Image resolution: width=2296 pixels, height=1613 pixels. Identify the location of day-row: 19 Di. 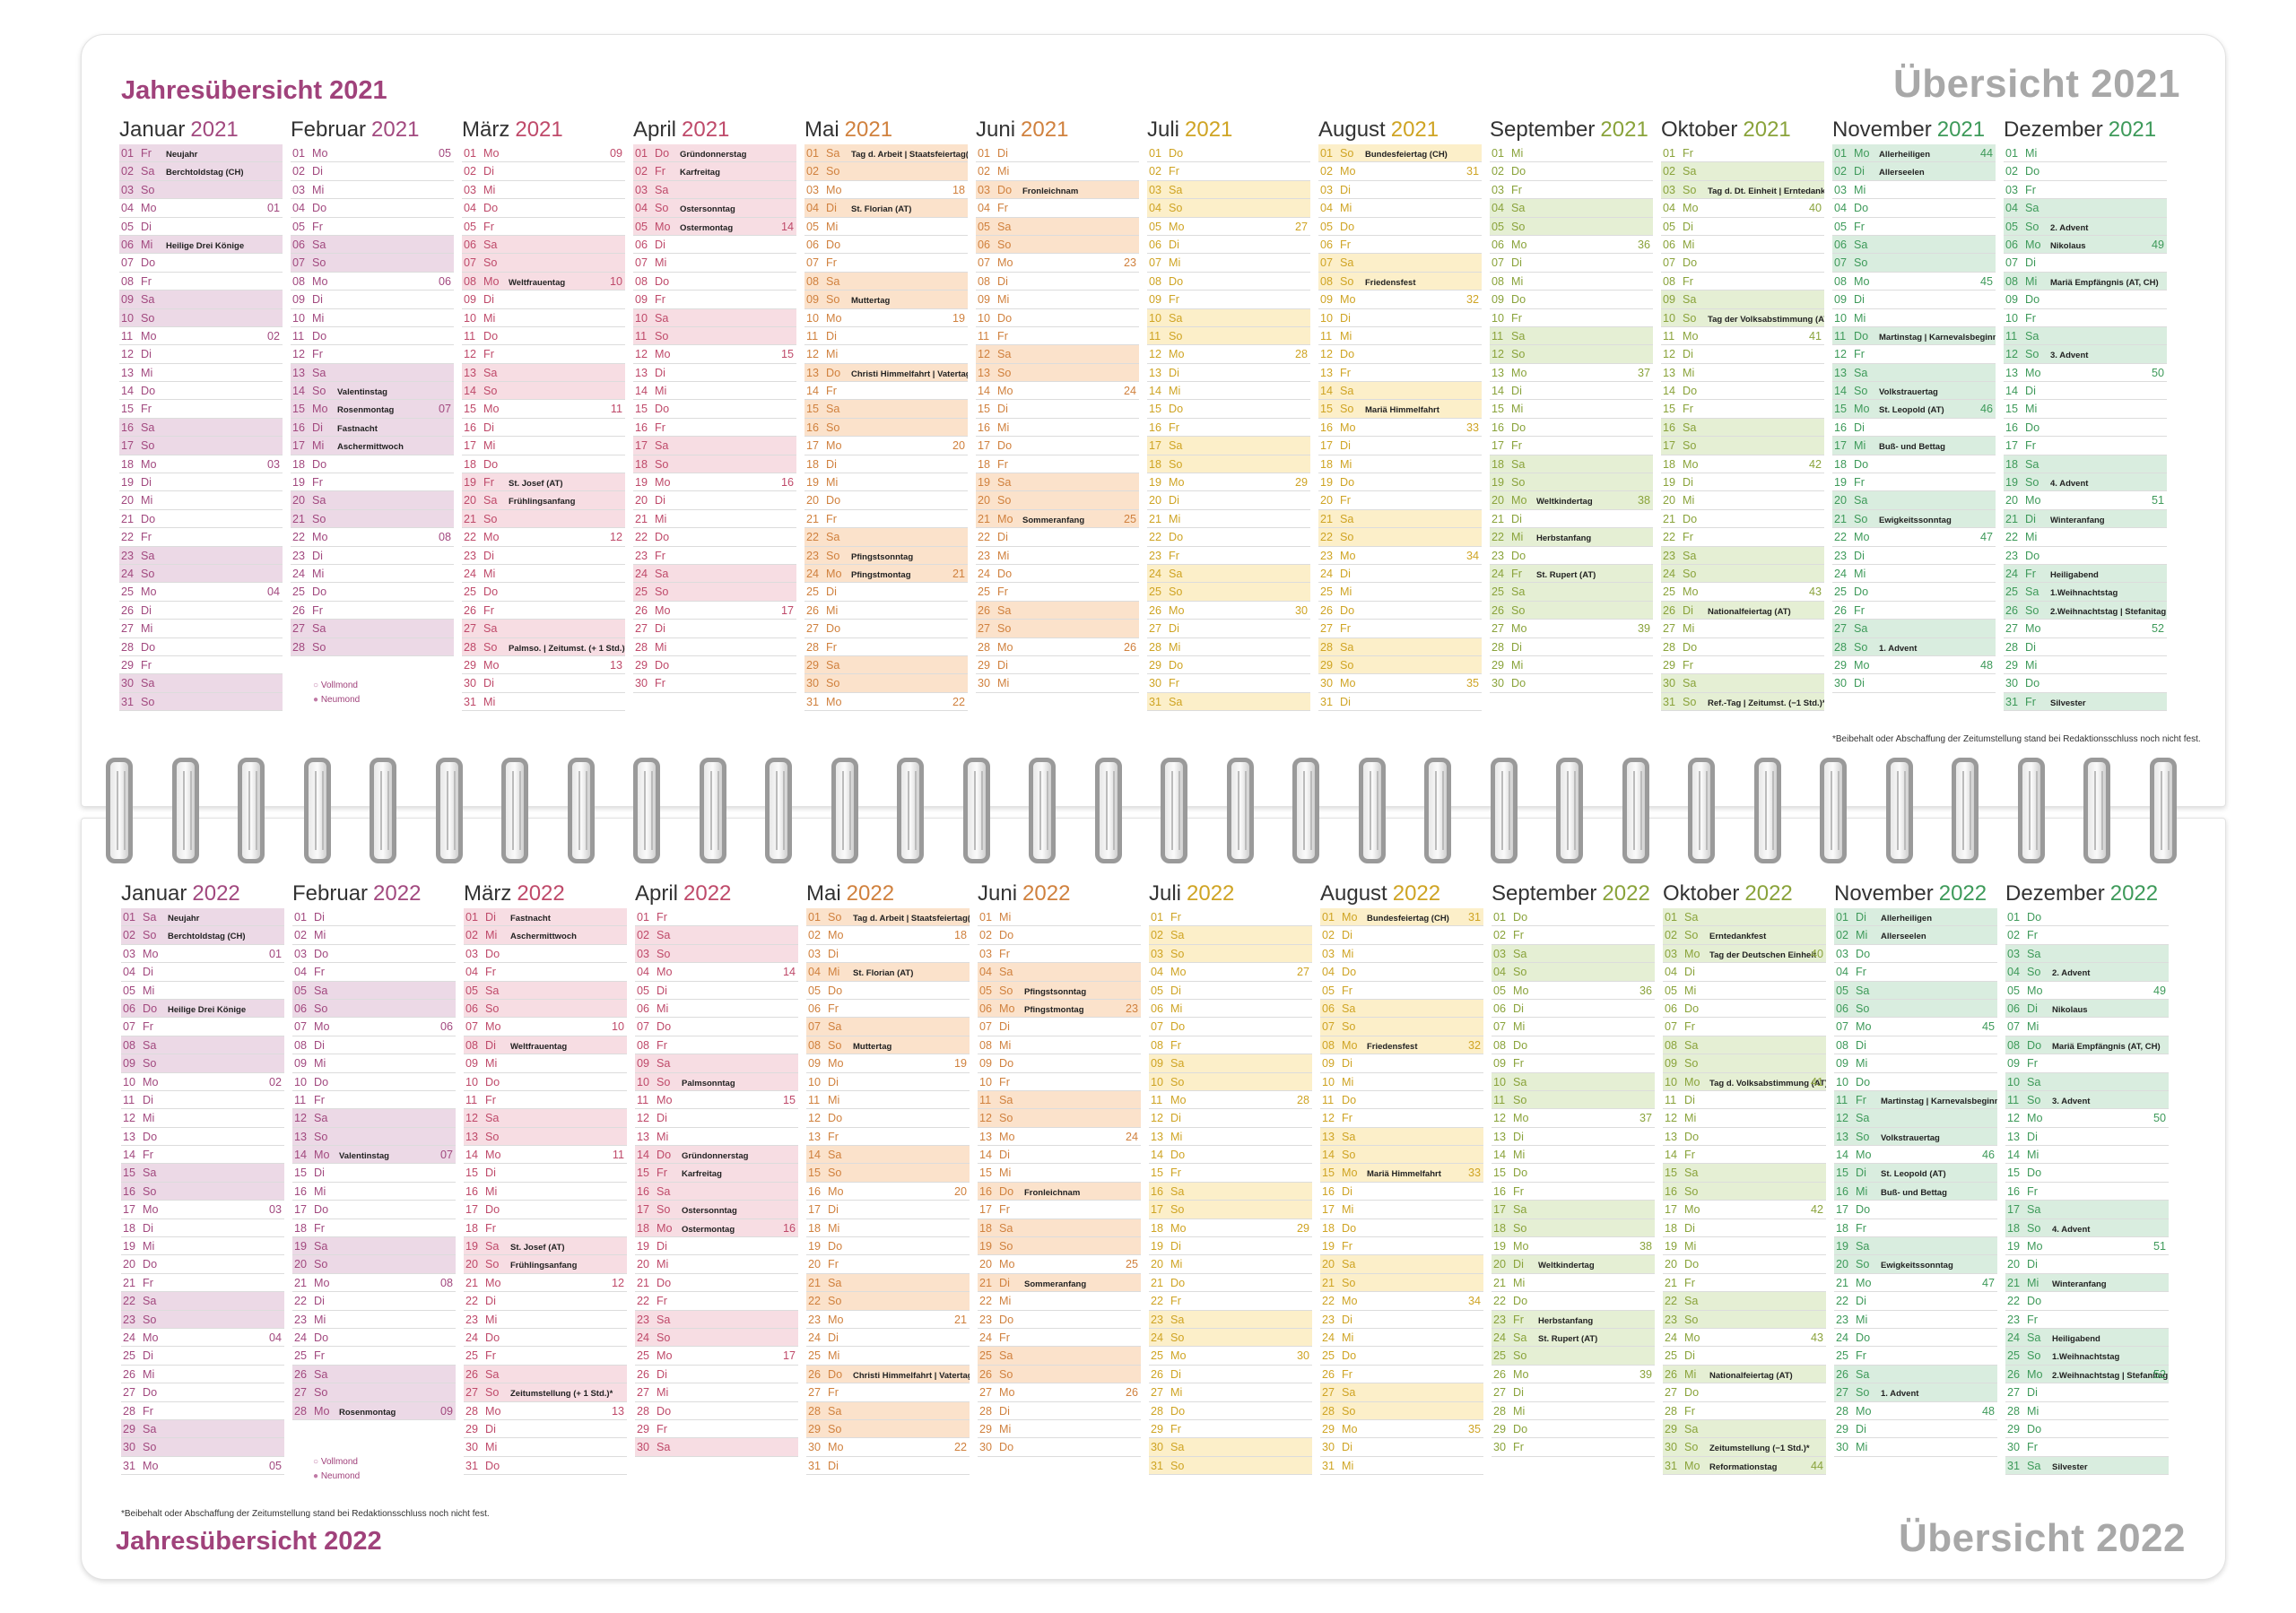
(716, 1246).